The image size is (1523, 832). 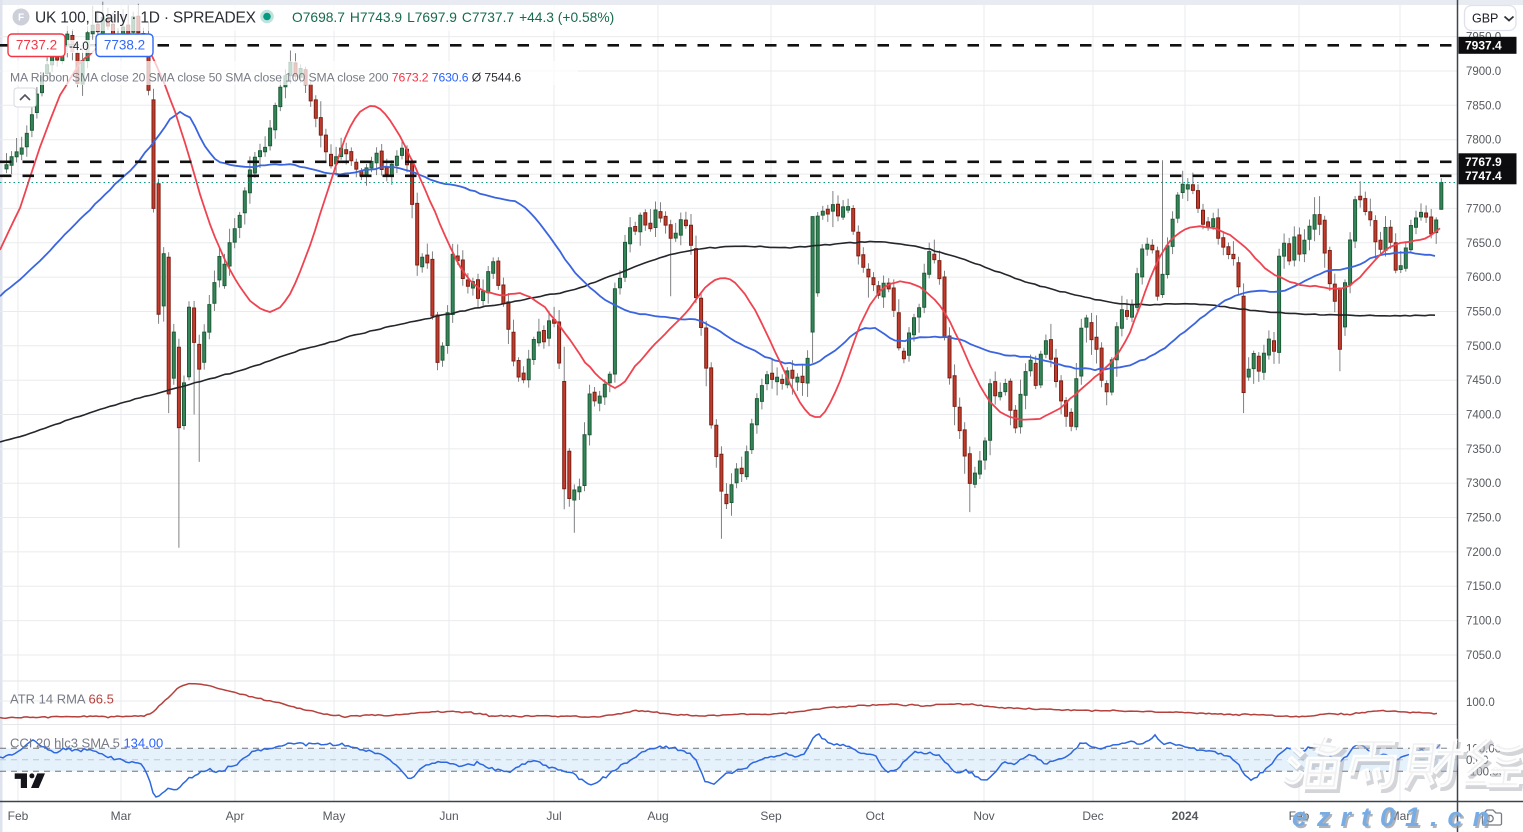 What do you see at coordinates (875, 816) in the screenshot?
I see `svg-text: Oct` at bounding box center [875, 816].